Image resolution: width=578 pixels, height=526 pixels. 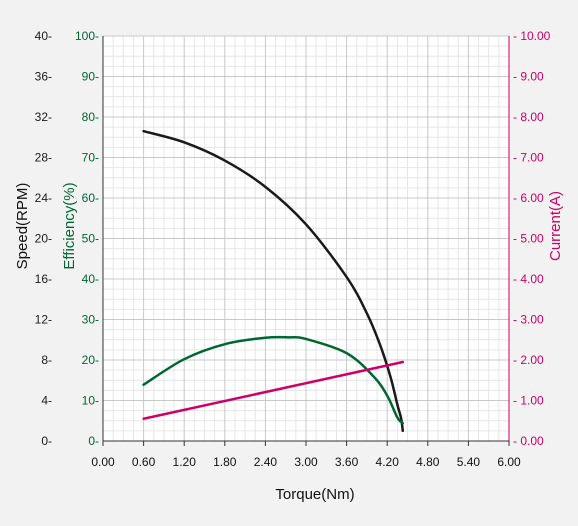 What do you see at coordinates (528, 360) in the screenshot?
I see `current-tick-label: - 2.00` at bounding box center [528, 360].